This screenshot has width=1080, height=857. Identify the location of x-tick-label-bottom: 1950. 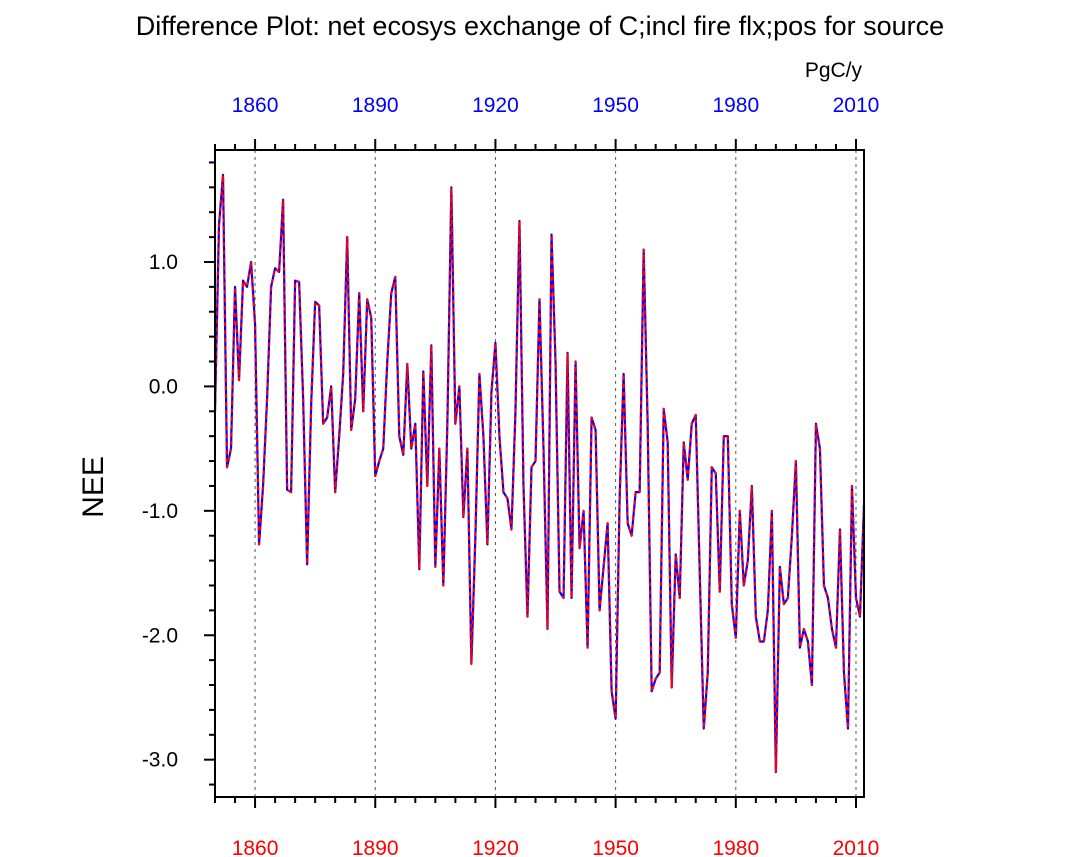
(615, 847).